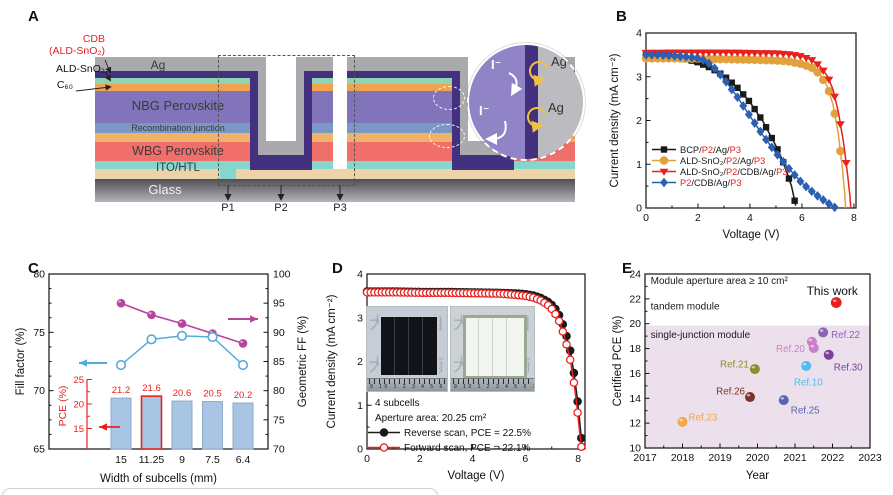 The height and width of the screenshot is (495, 893). I want to click on svg-text: Voltage (V), so click(476, 476).